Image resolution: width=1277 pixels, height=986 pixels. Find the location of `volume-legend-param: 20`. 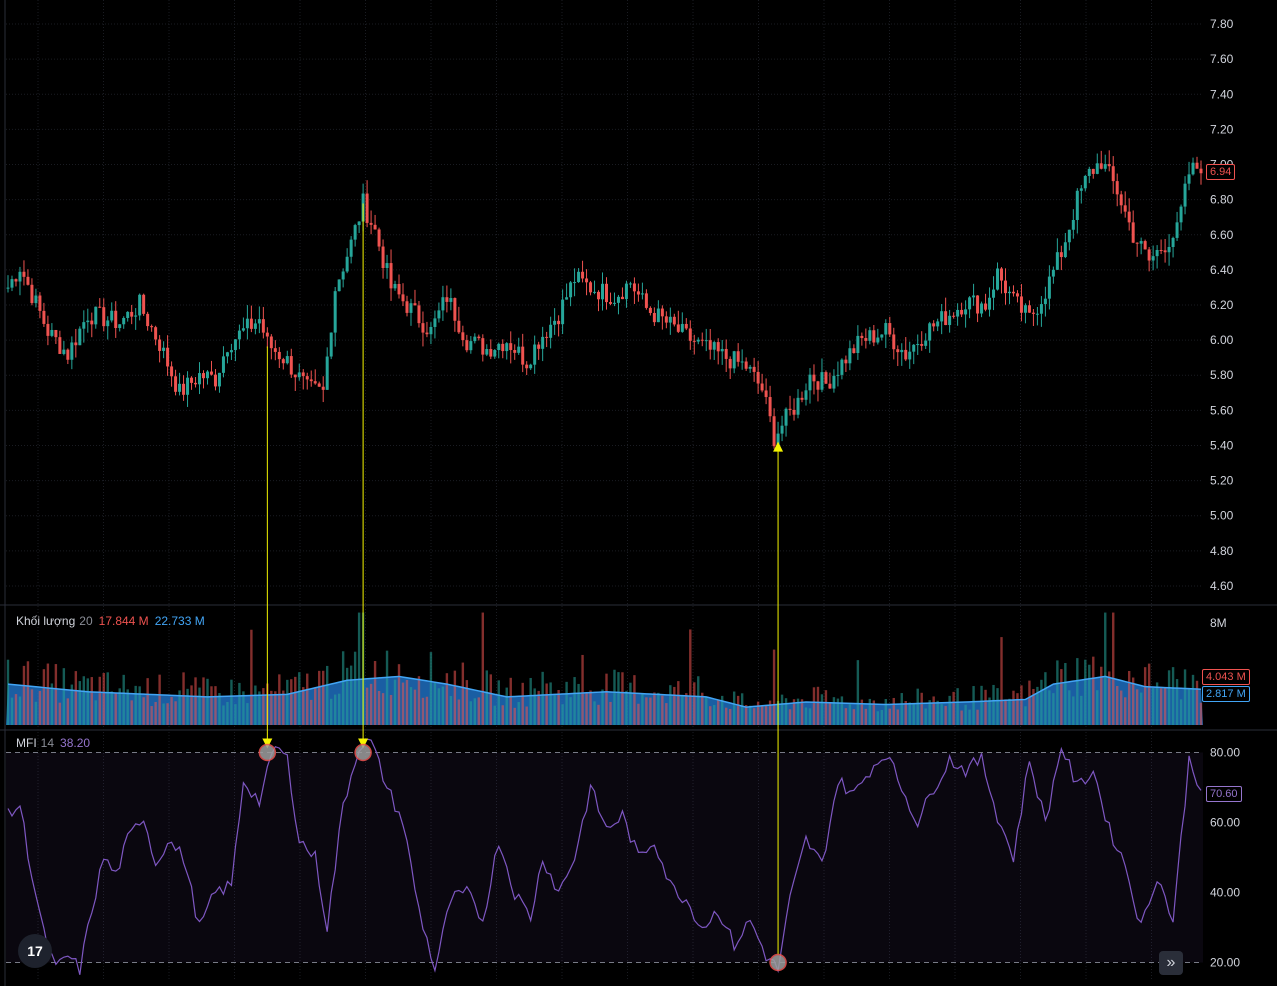

volume-legend-param: 20 is located at coordinates (86, 621).